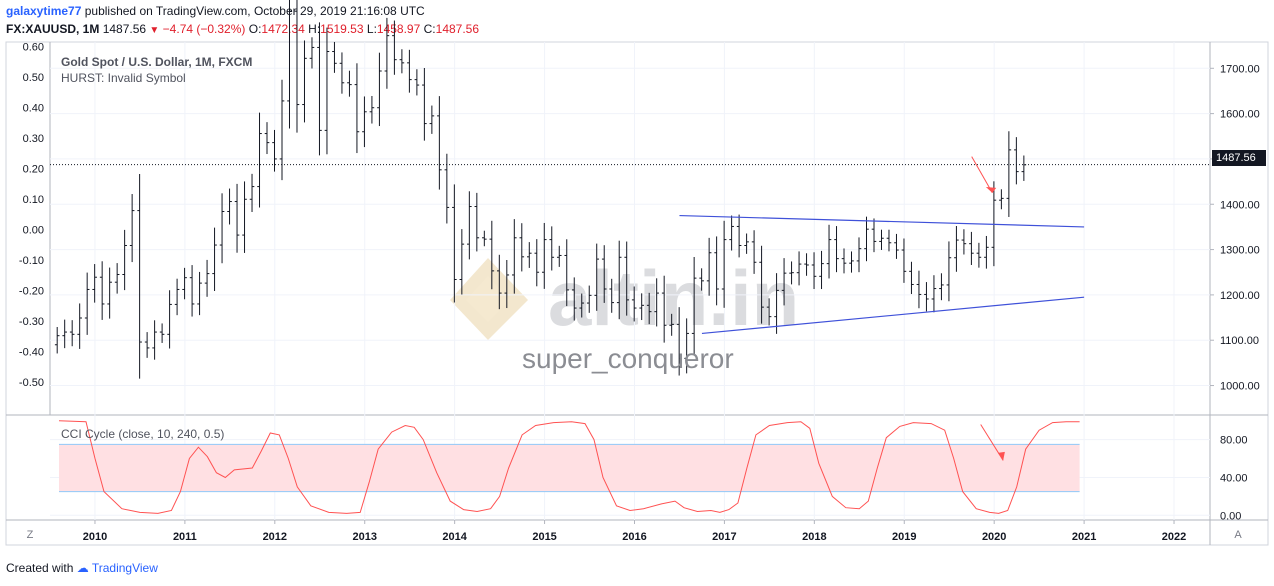 The image size is (1274, 586). I want to click on left-tick-label: 0.60, so click(33, 48).